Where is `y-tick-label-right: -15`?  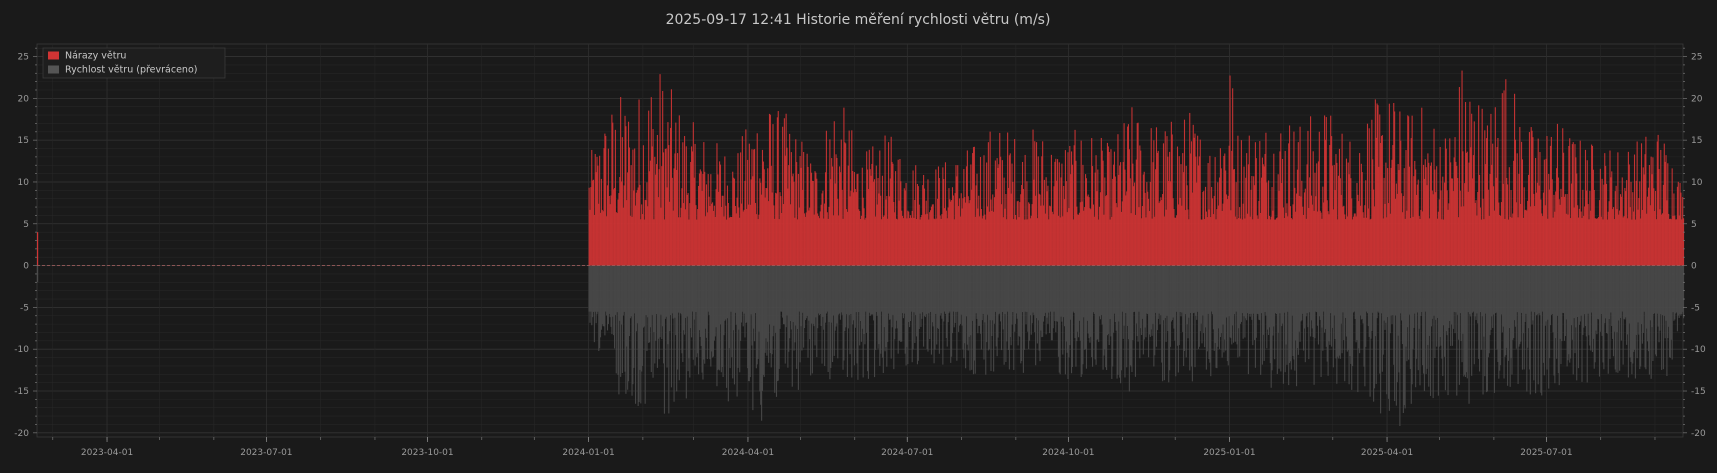
y-tick-label-right: -15 is located at coordinates (1698, 392).